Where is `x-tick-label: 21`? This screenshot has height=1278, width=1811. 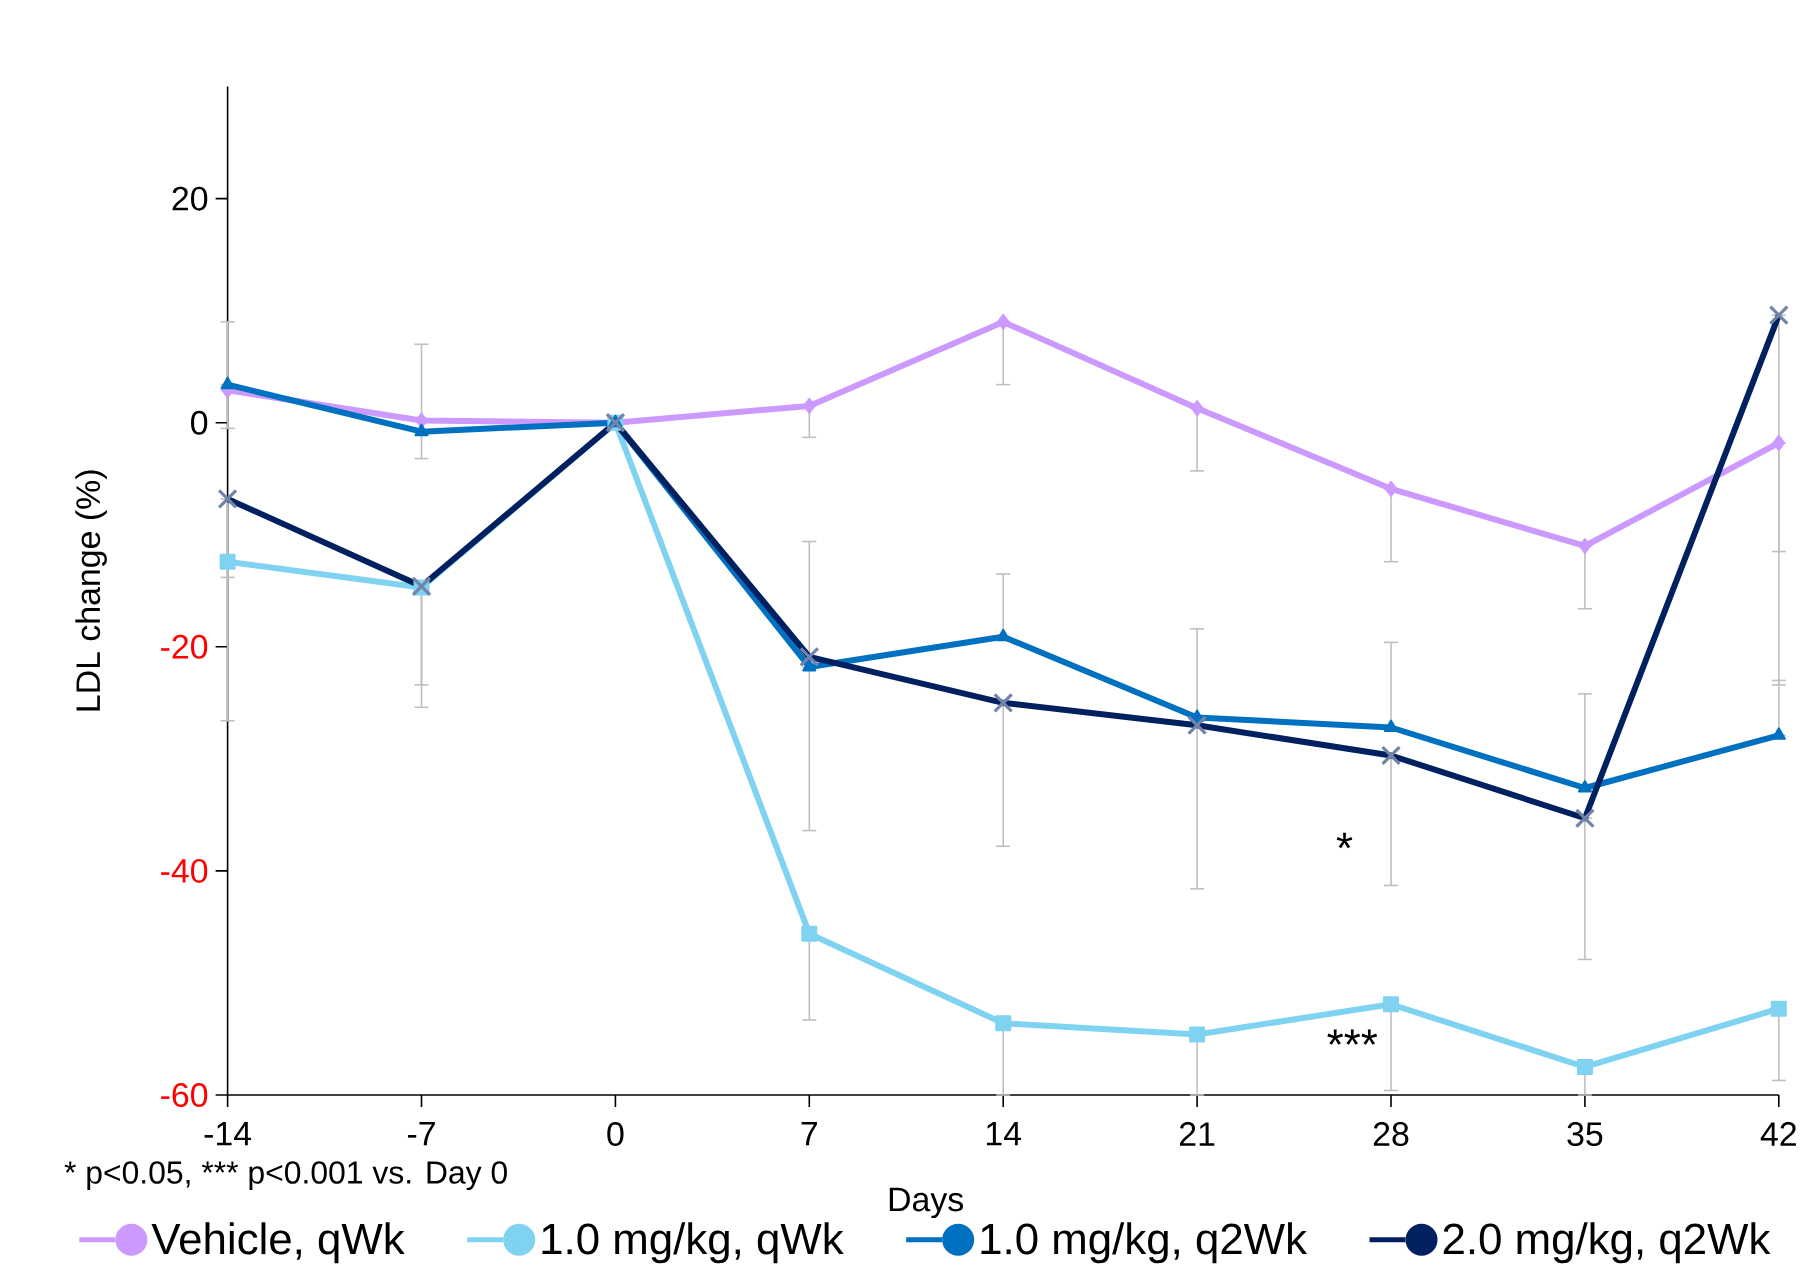 x-tick-label: 21 is located at coordinates (1197, 1134).